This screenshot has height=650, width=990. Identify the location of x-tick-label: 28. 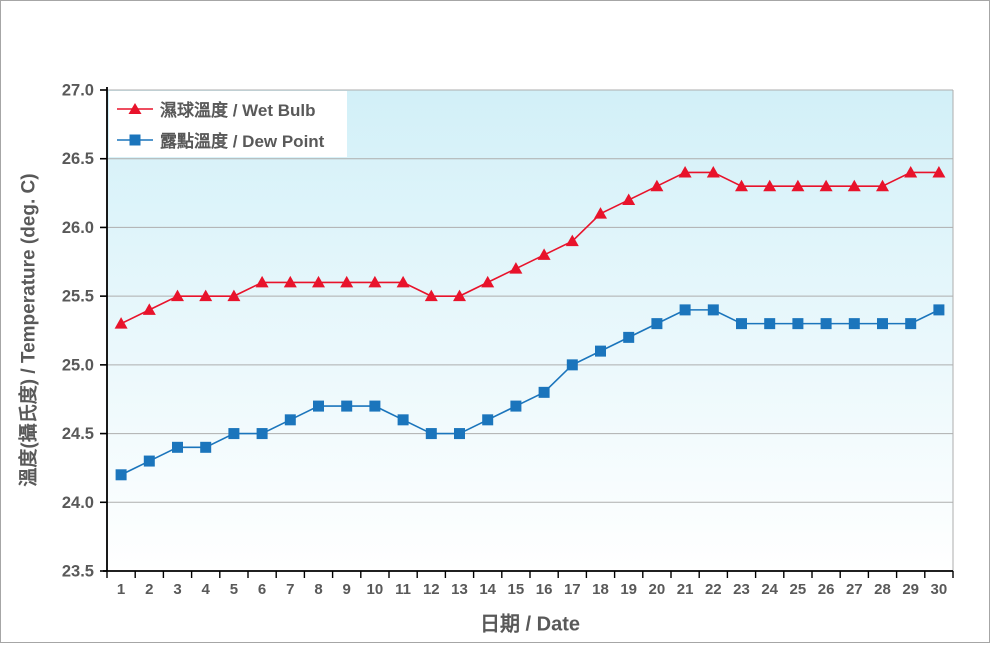
(882, 589).